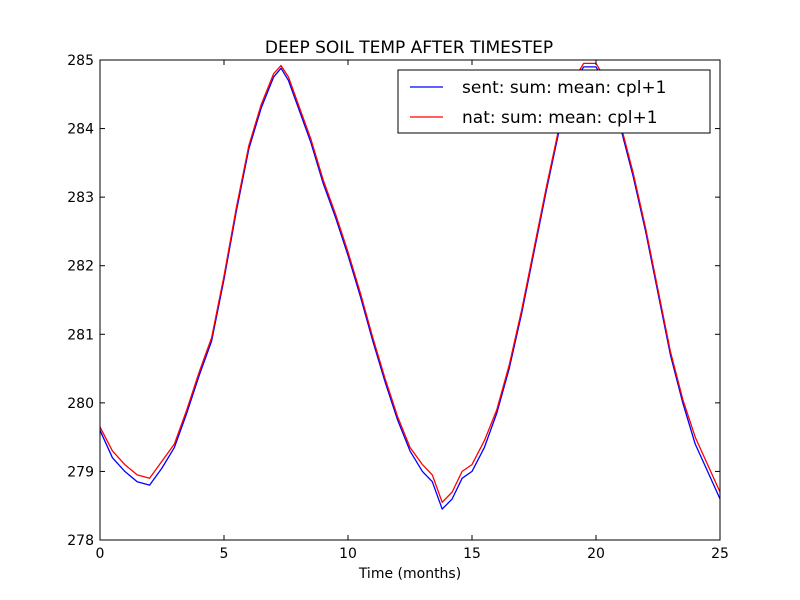 The height and width of the screenshot is (600, 800). Describe the element at coordinates (596, 554) in the screenshot. I see `x-tick-label: 20` at that location.